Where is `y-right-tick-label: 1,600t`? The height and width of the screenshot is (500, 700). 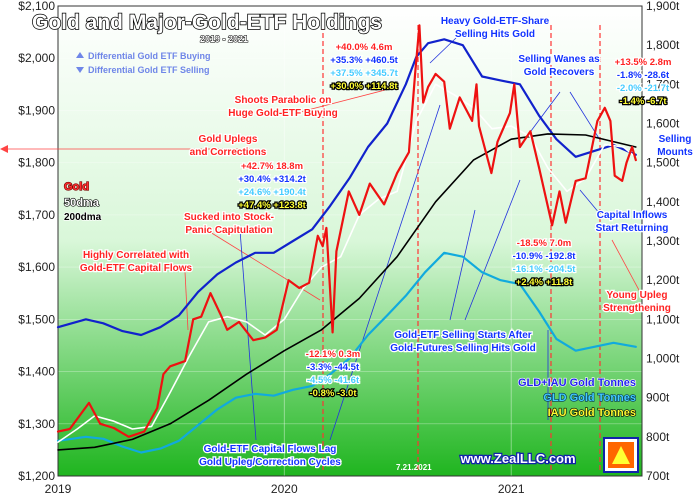 y-right-tick-label: 1,600t is located at coordinates (663, 124).